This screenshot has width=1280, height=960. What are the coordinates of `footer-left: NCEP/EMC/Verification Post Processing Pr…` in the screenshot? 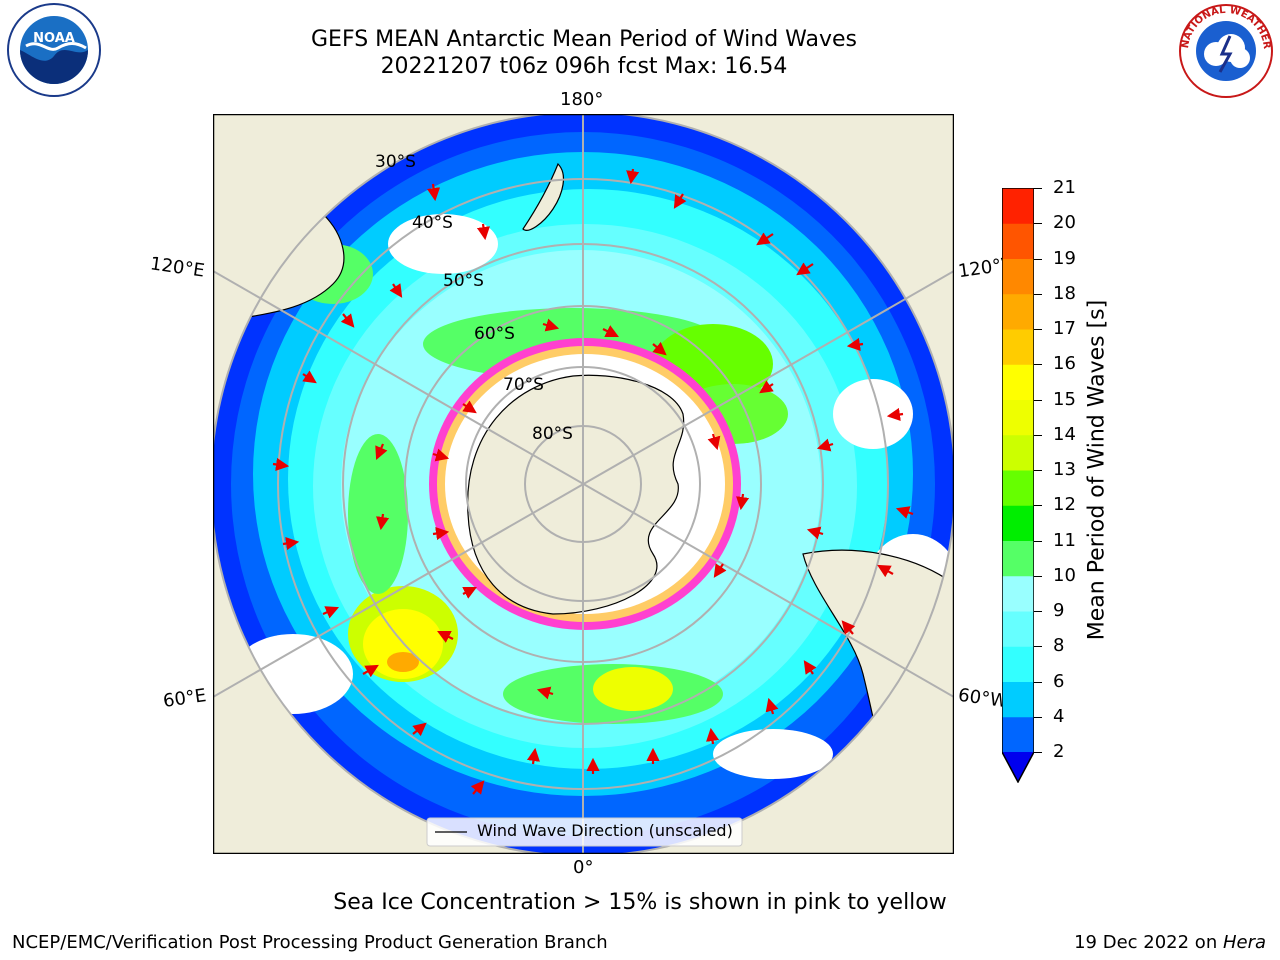 It's located at (310, 942).